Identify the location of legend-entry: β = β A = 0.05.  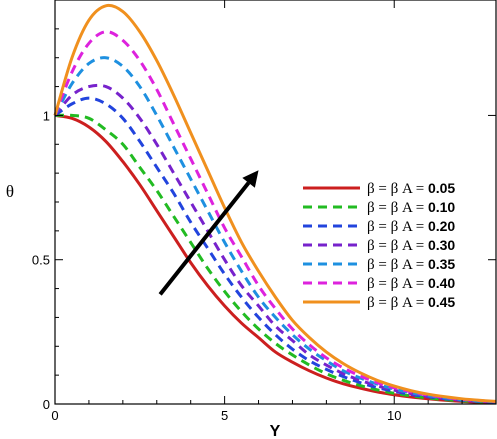
(411, 188).